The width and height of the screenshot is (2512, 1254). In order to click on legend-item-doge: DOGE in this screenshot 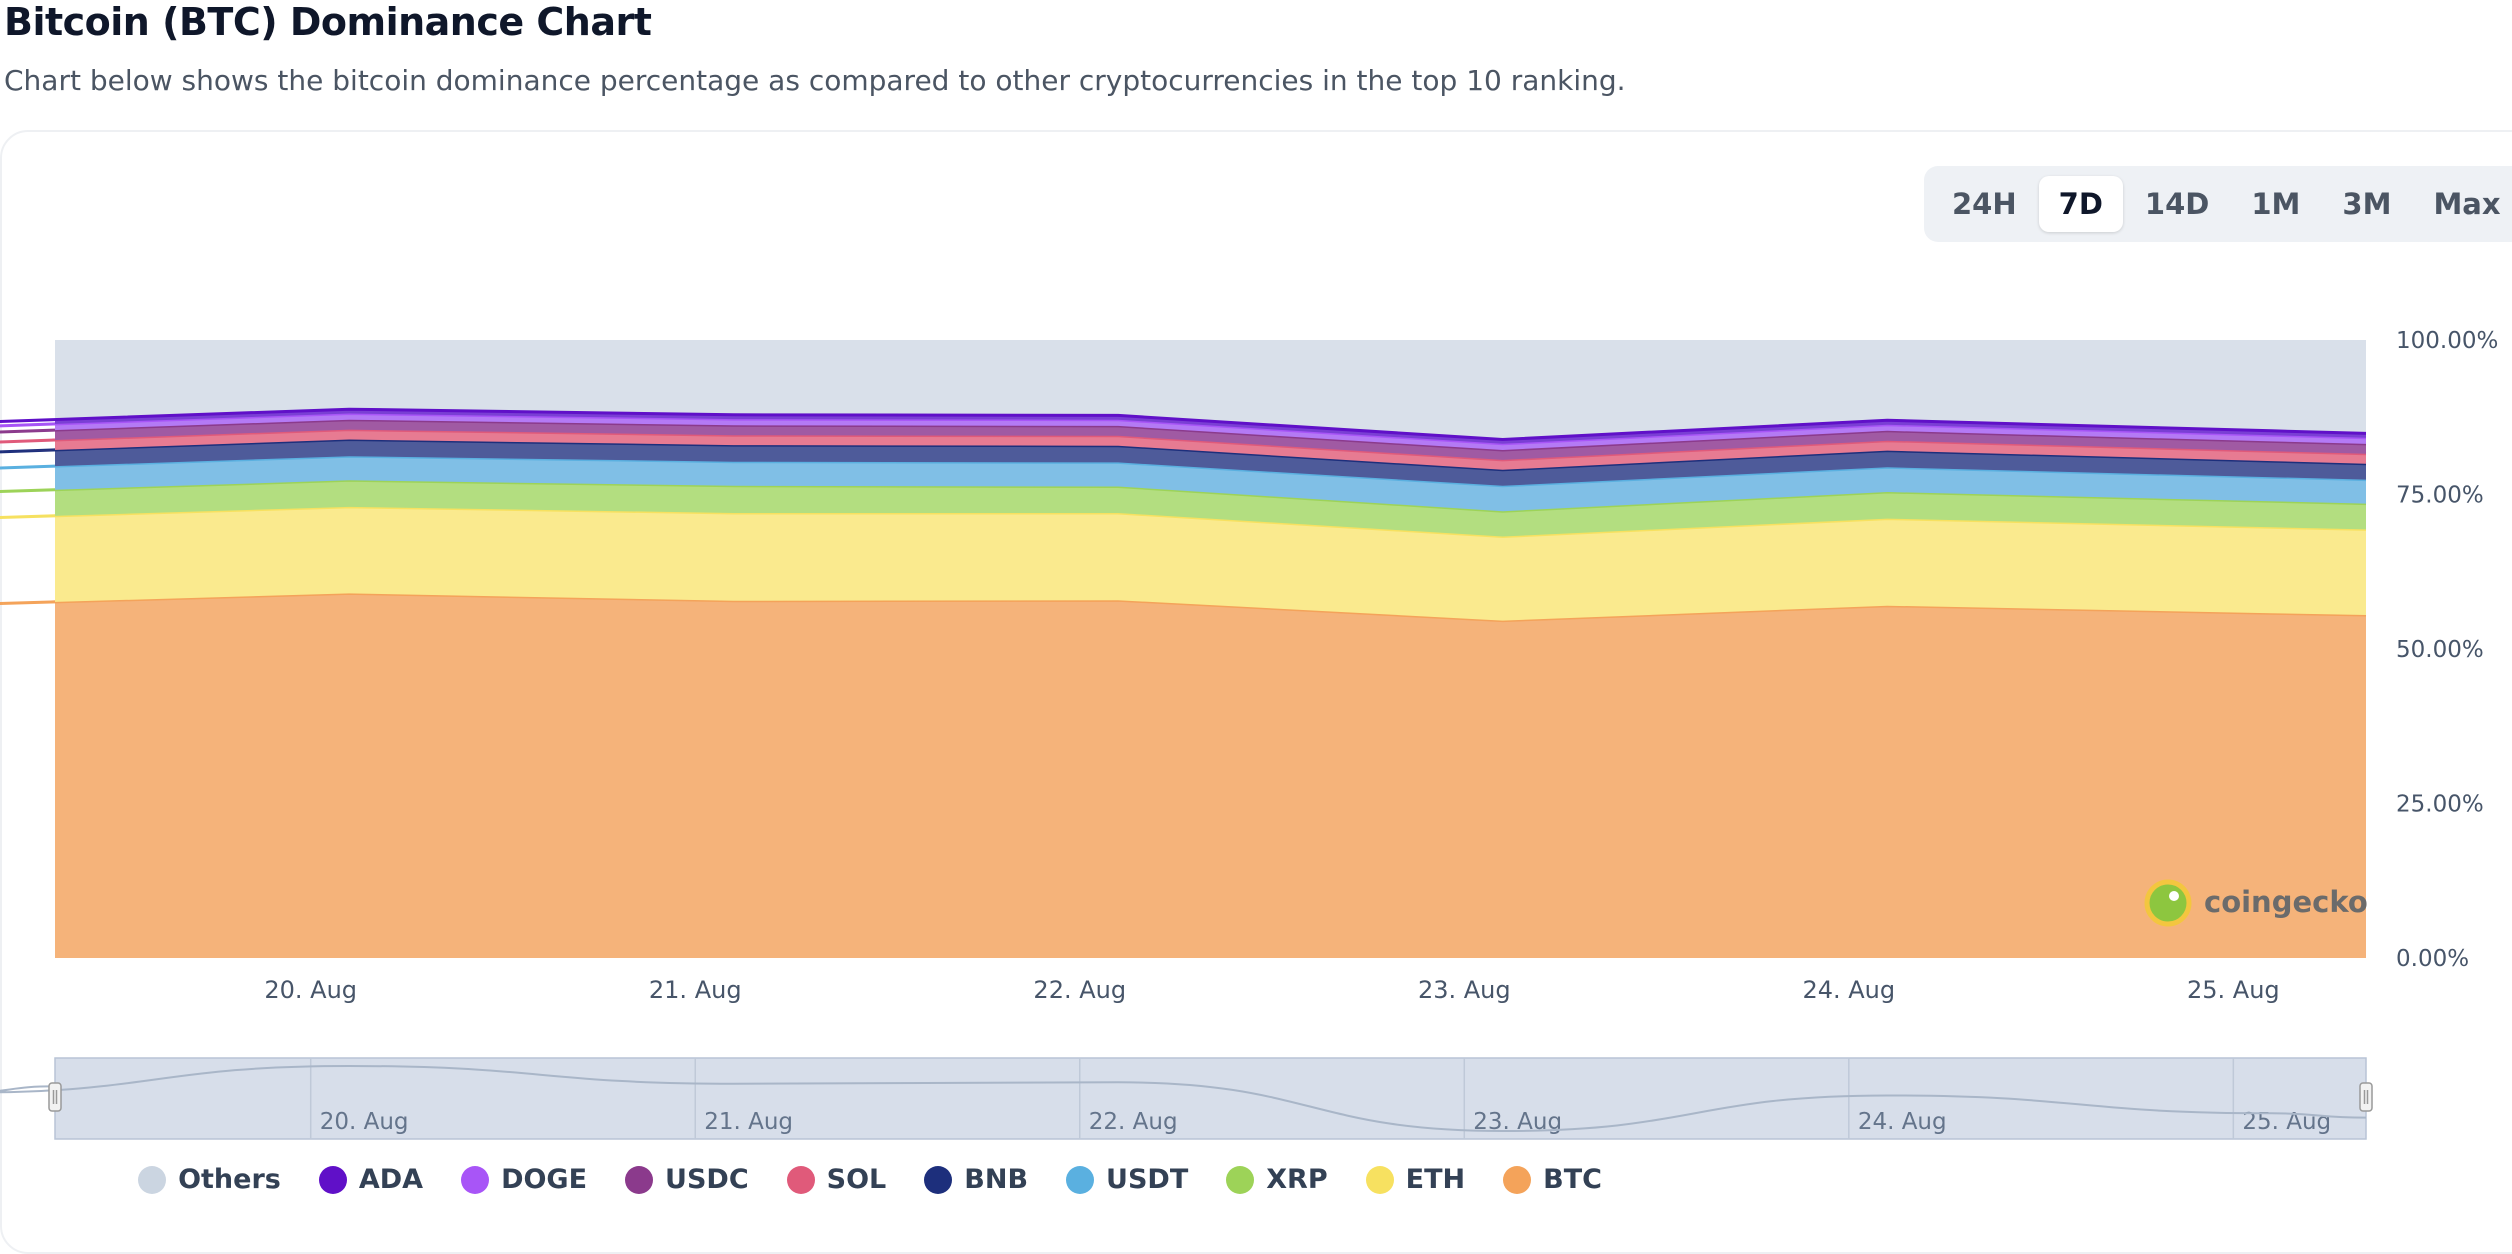, I will do `click(524, 1179)`.